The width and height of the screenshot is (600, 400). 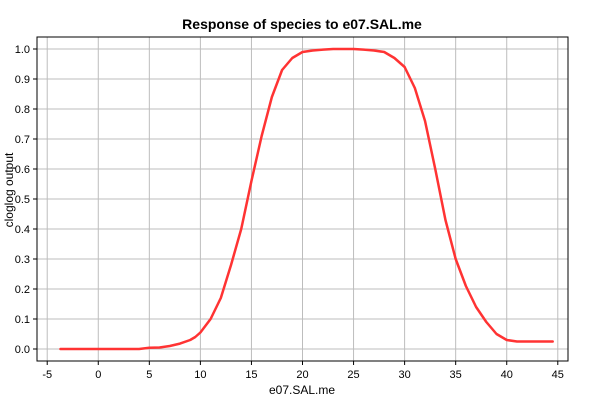 I want to click on x-tick-label: 15, so click(x=251, y=375).